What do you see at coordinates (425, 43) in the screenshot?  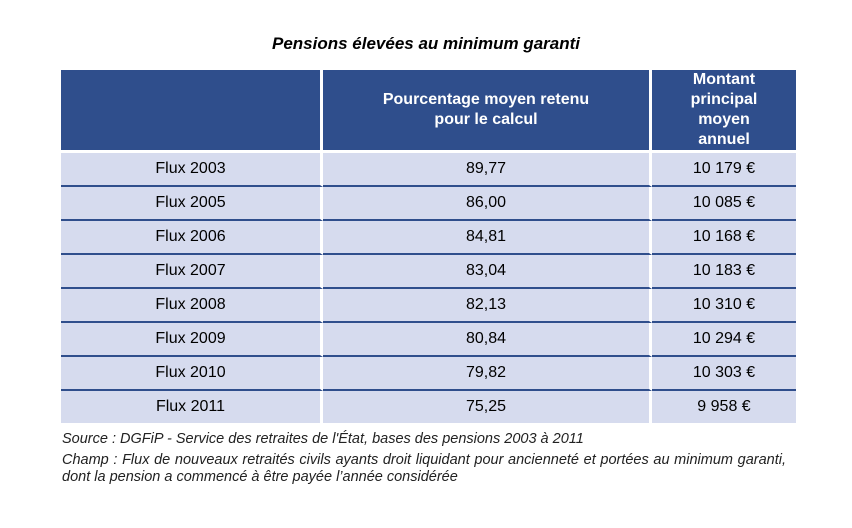 I see `table-title: Pensions élevées au minimum garanti` at bounding box center [425, 43].